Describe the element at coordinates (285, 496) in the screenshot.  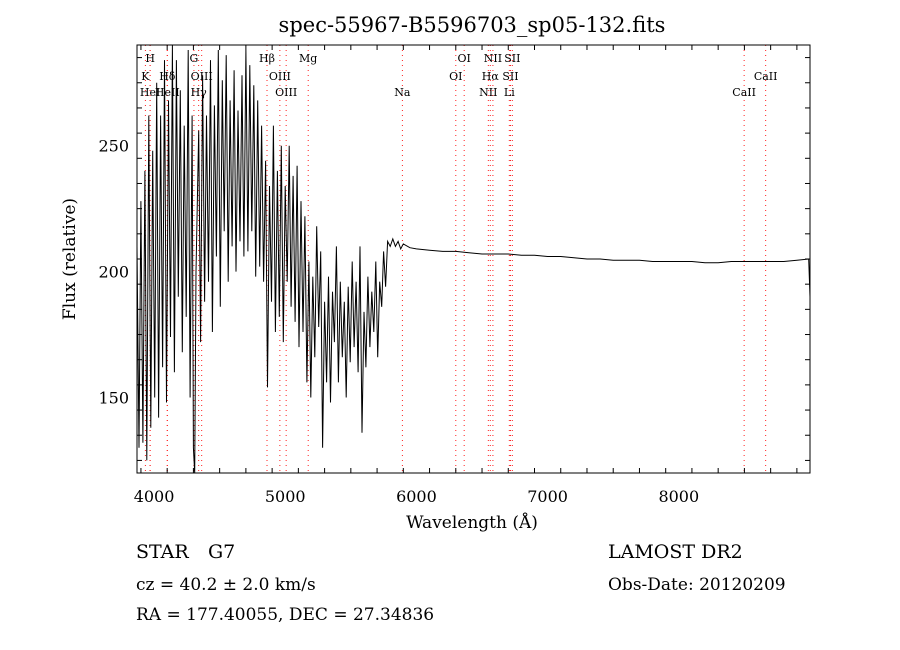
I see `x-tick-label: 5000` at that location.